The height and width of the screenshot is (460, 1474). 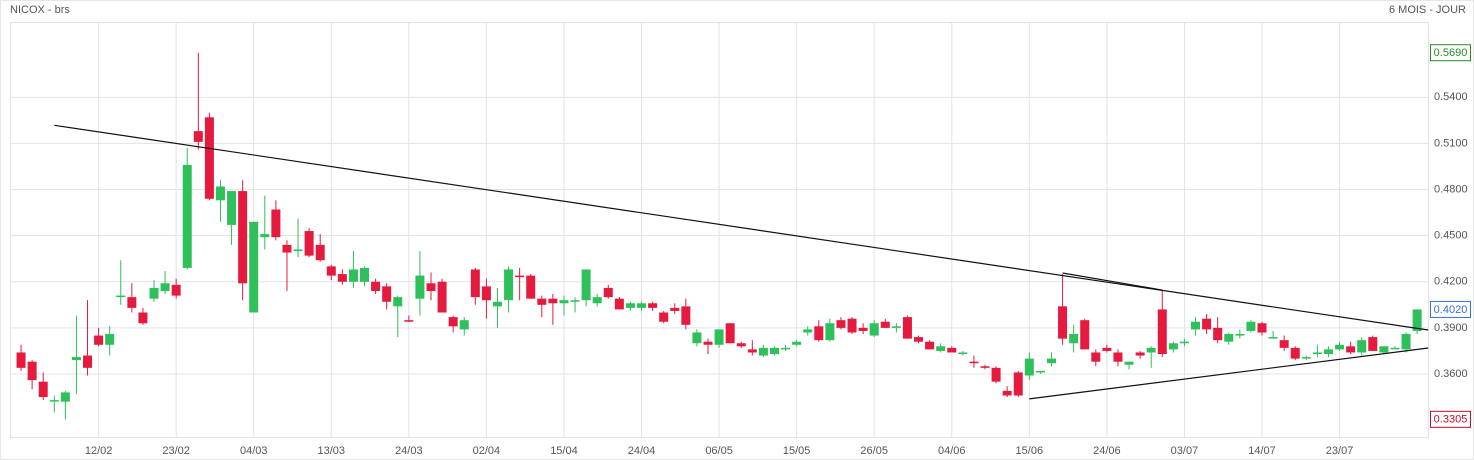 What do you see at coordinates (40, 10) in the screenshot?
I see `chart-title: NICOX - brs` at bounding box center [40, 10].